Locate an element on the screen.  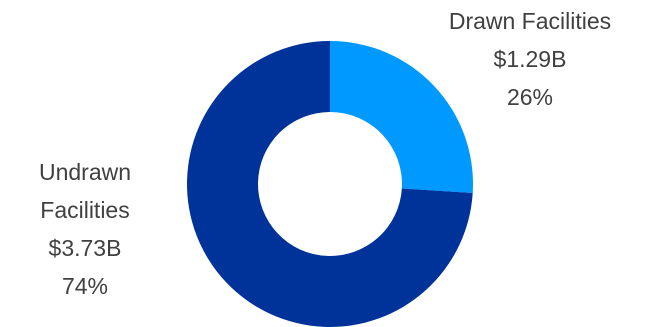
value-label: 26% is located at coordinates (530, 97).